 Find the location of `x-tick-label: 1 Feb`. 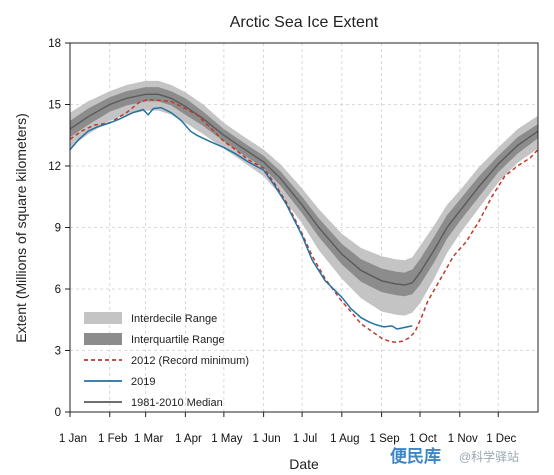

x-tick-label: 1 Feb is located at coordinates (112, 439).